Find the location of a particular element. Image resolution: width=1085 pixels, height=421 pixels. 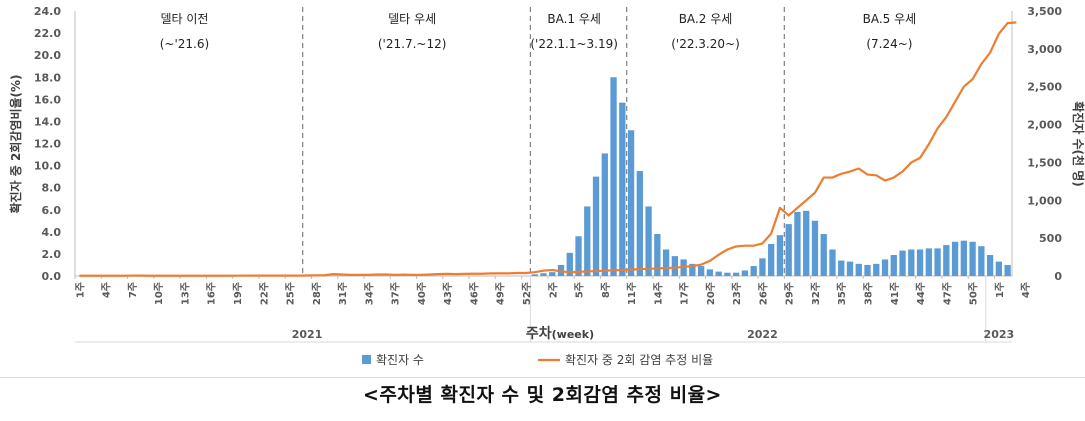

phase-name: BA.1 우세 is located at coordinates (574, 19).